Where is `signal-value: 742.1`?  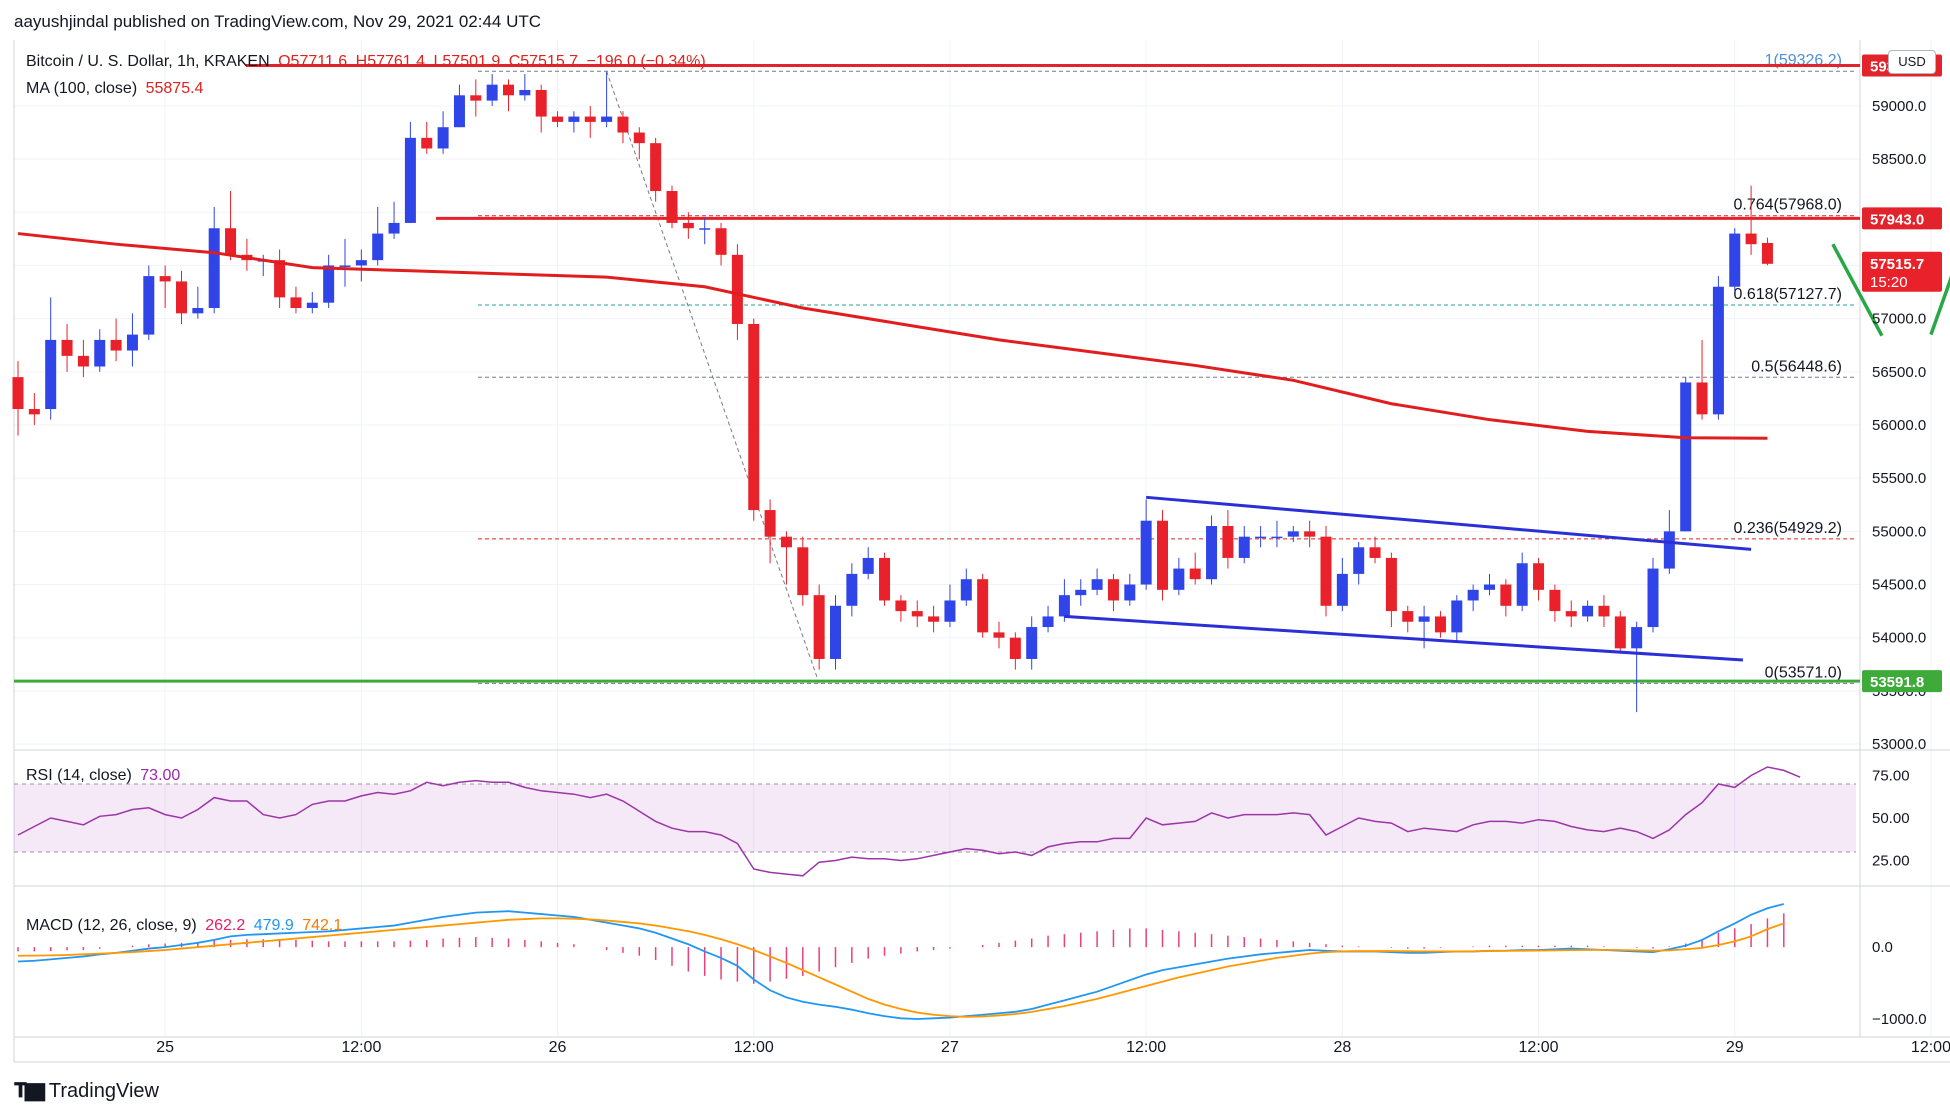
signal-value: 742.1 is located at coordinates (322, 925).